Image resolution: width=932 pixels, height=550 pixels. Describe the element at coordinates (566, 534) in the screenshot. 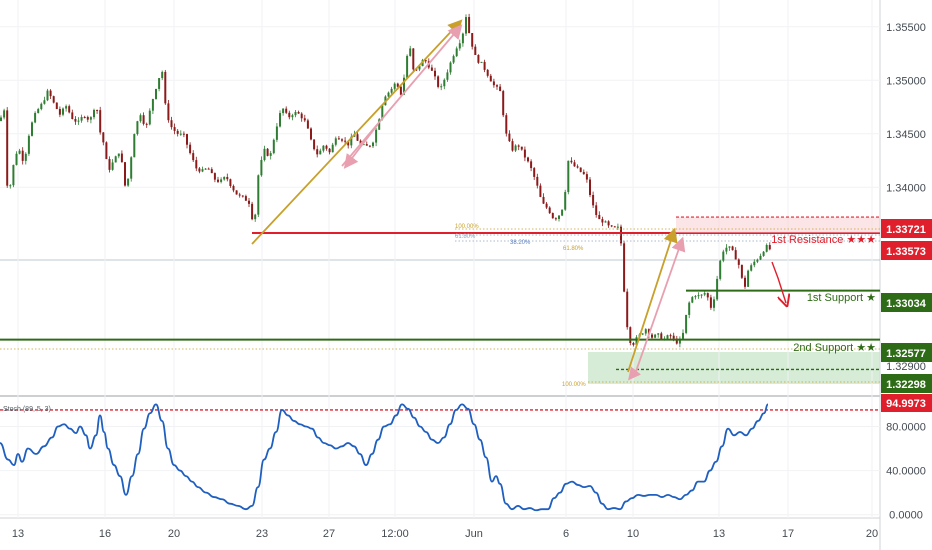

I see `x-tick-label: 6` at that location.